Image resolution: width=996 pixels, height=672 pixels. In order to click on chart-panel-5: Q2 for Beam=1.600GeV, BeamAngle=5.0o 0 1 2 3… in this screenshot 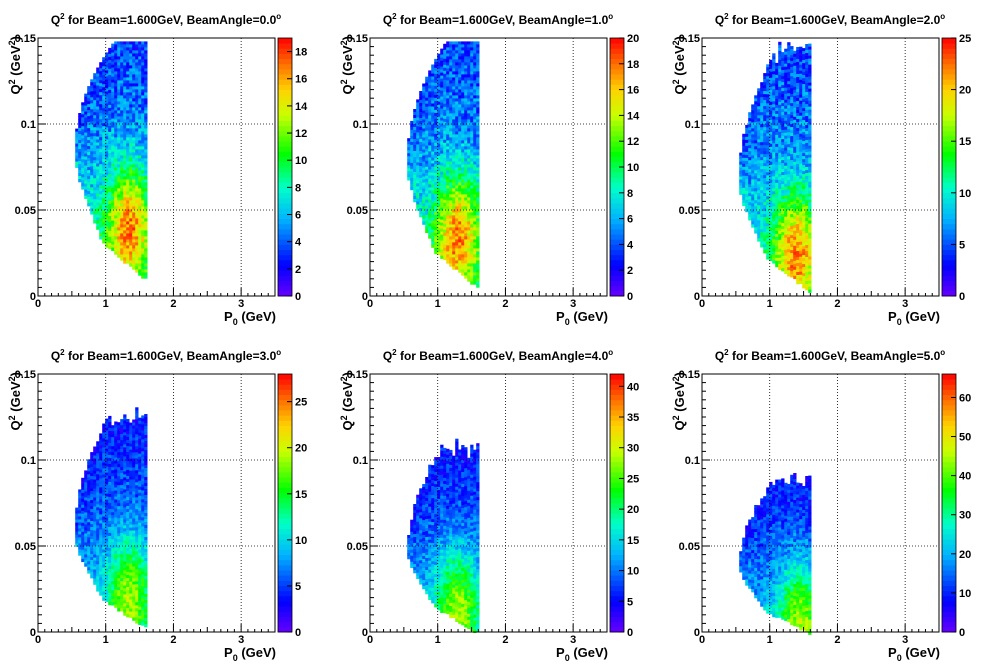, I will do `click(821, 505)`.